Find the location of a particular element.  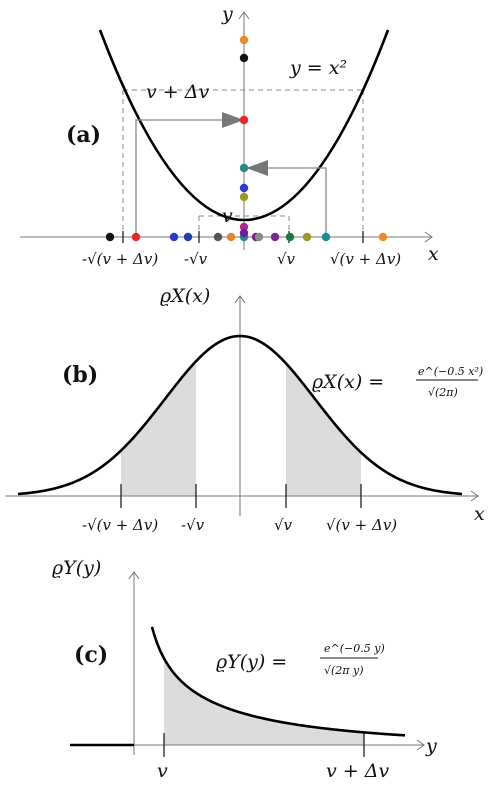

panel-c-shade is located at coordinates (264, 701).